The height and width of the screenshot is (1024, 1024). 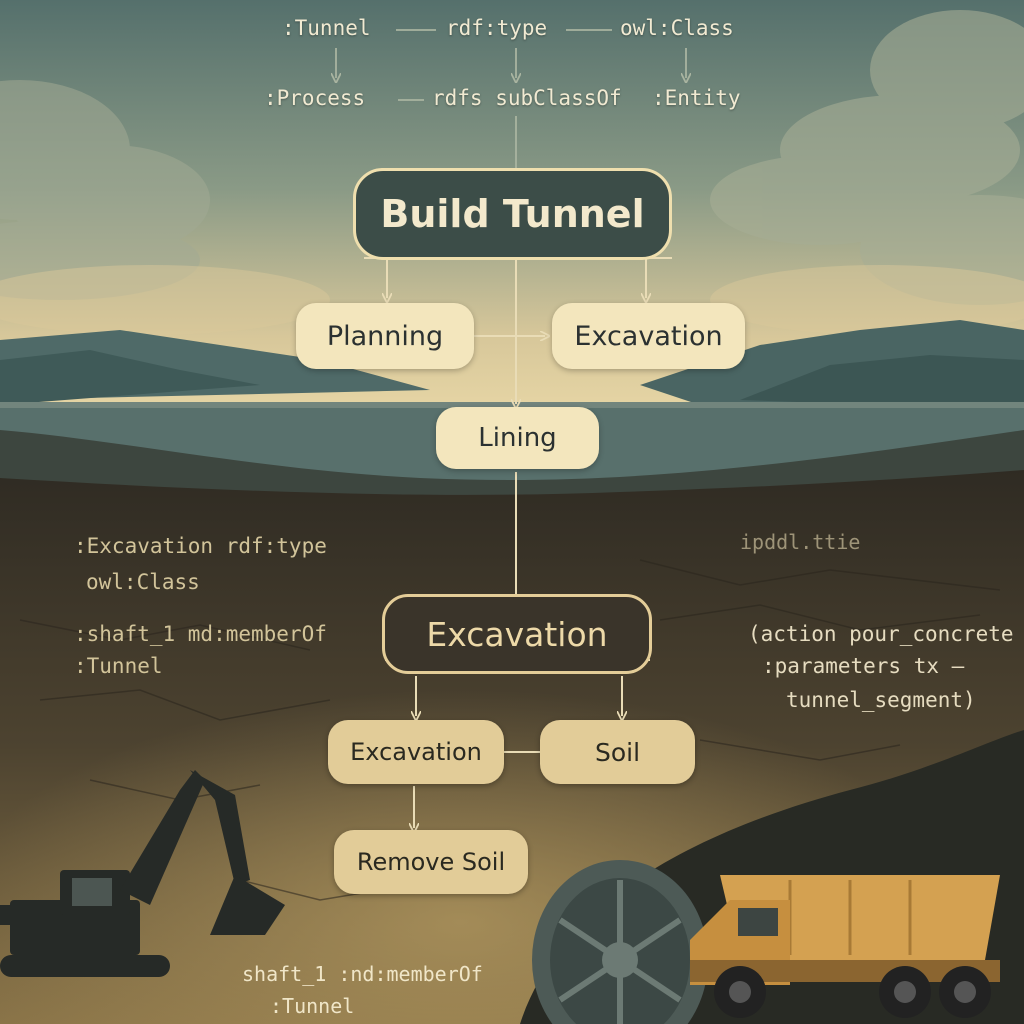 What do you see at coordinates (118, 666) in the screenshot?
I see `left-code-line-4: :Tunnel` at bounding box center [118, 666].